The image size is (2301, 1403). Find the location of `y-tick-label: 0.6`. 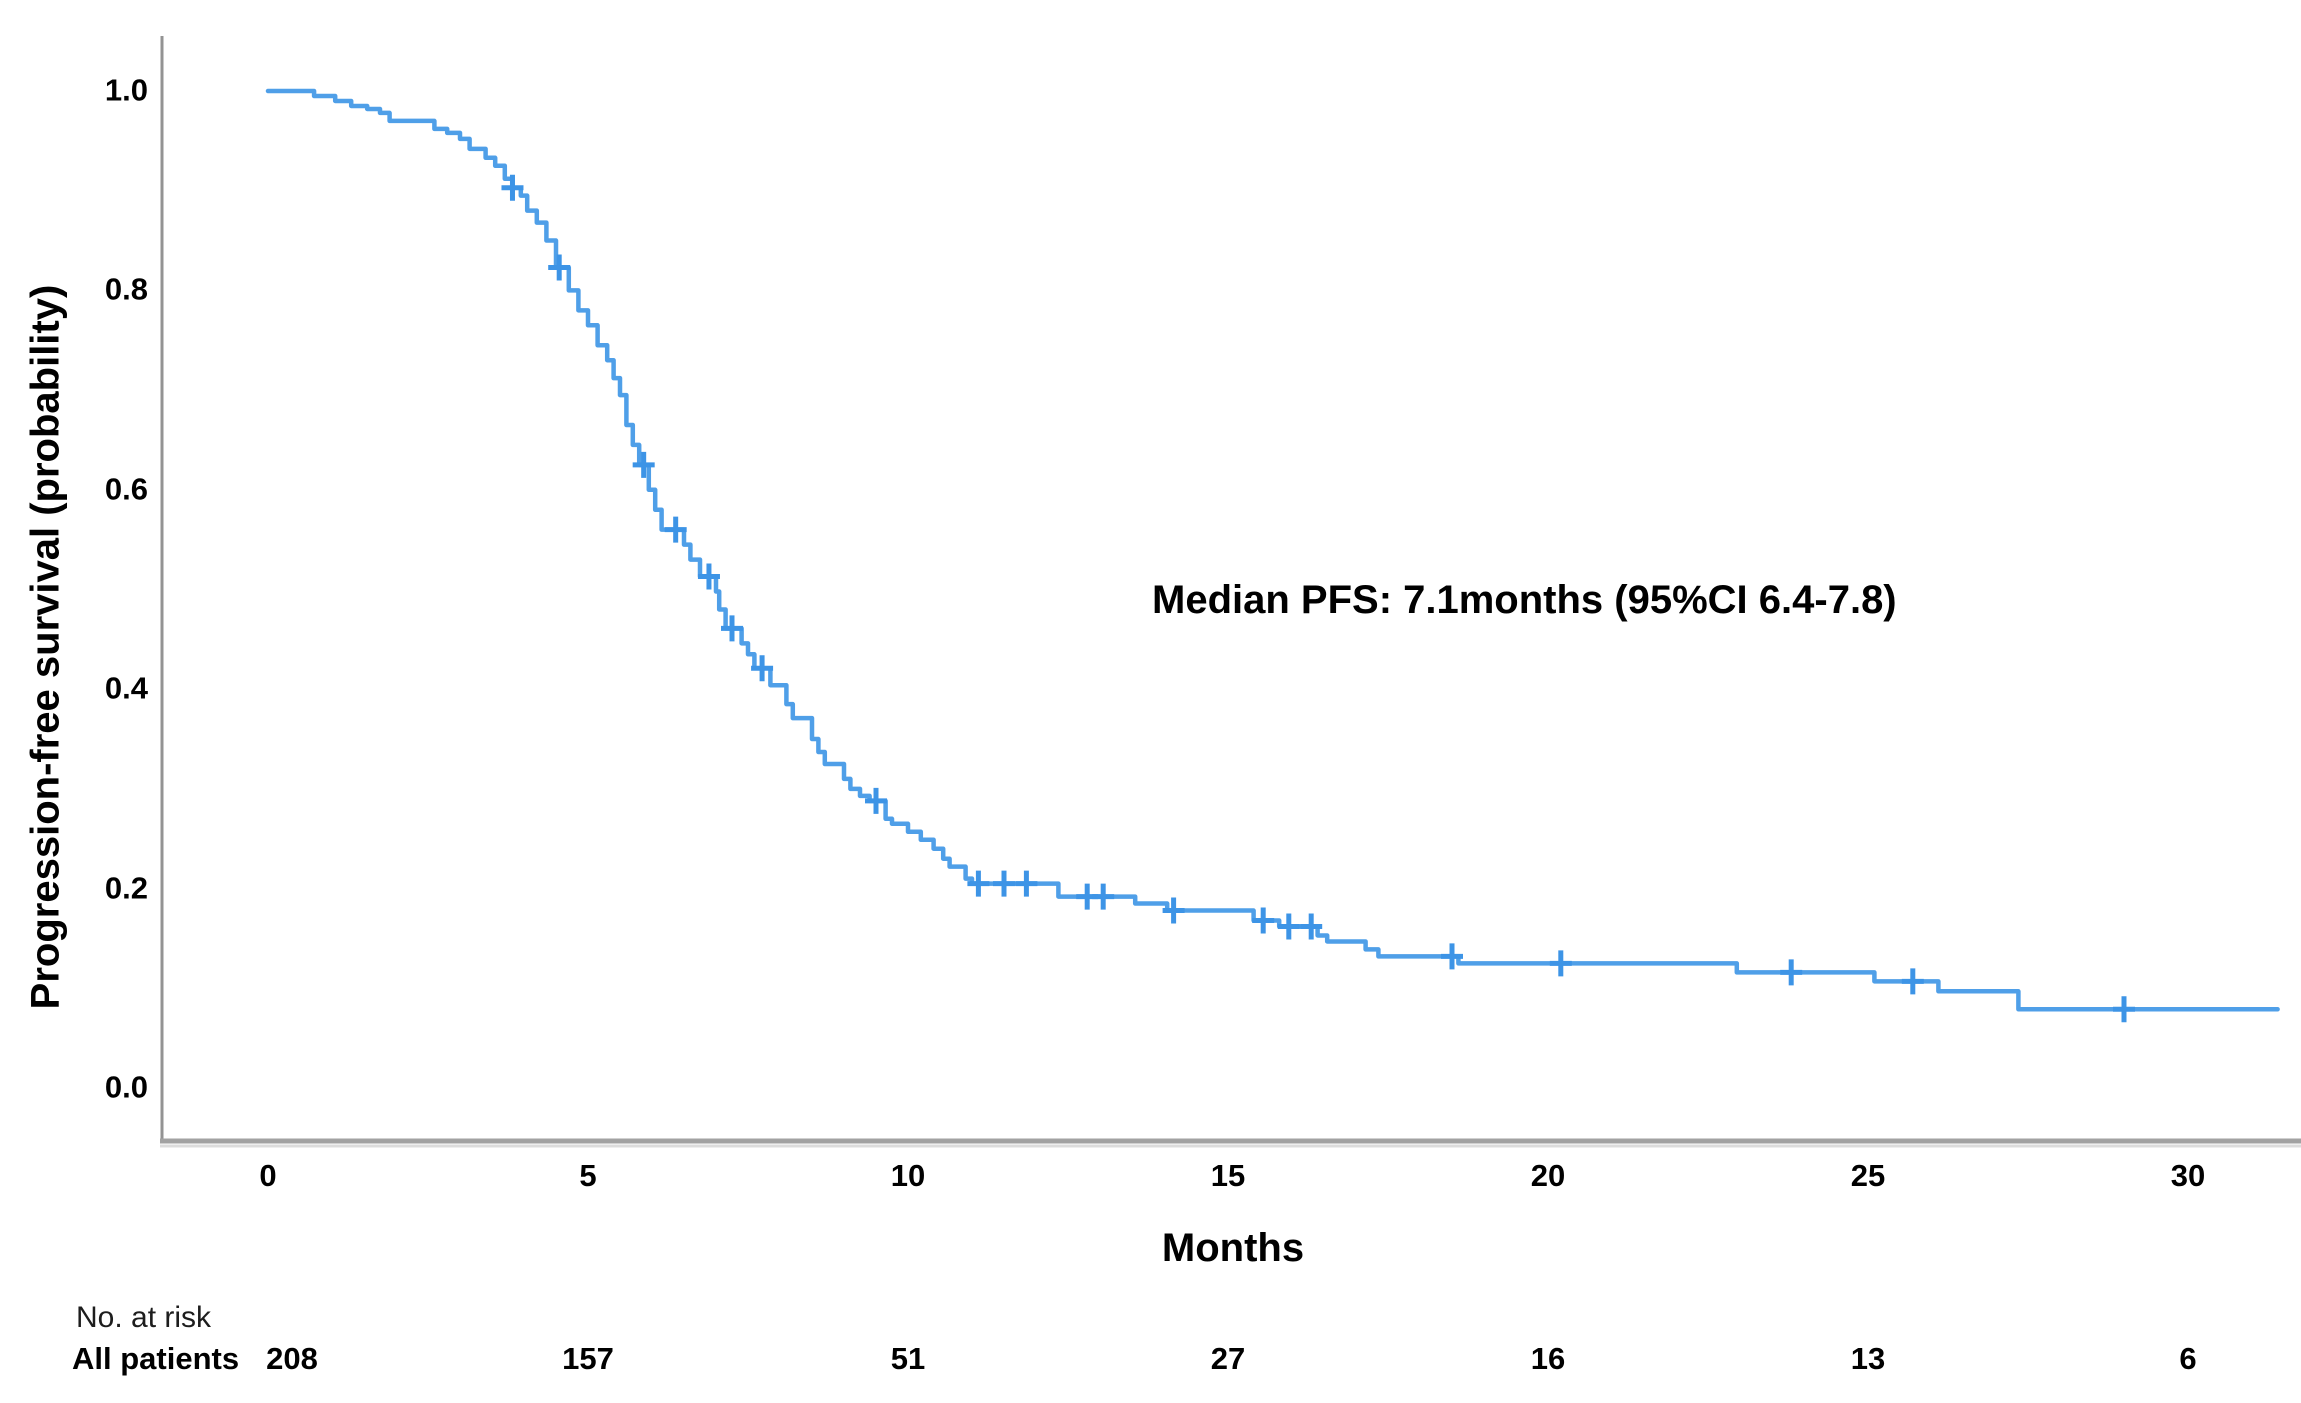

y-tick-label: 0.6 is located at coordinates (126, 489).